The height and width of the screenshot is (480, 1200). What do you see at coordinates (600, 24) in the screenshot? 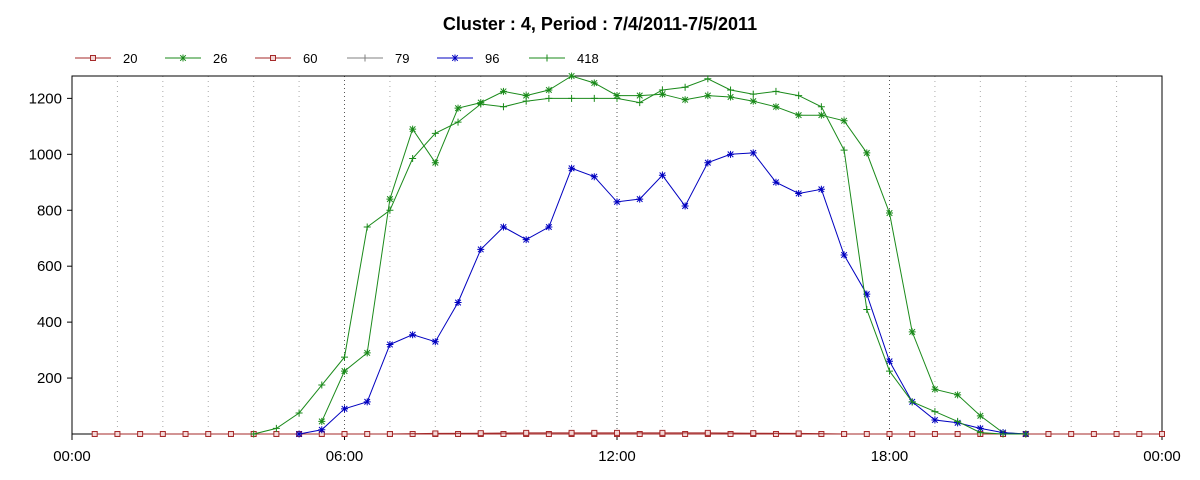
I see `chart-title: Cluster : 4, Period : 7/4/2011-7/5/2011` at bounding box center [600, 24].